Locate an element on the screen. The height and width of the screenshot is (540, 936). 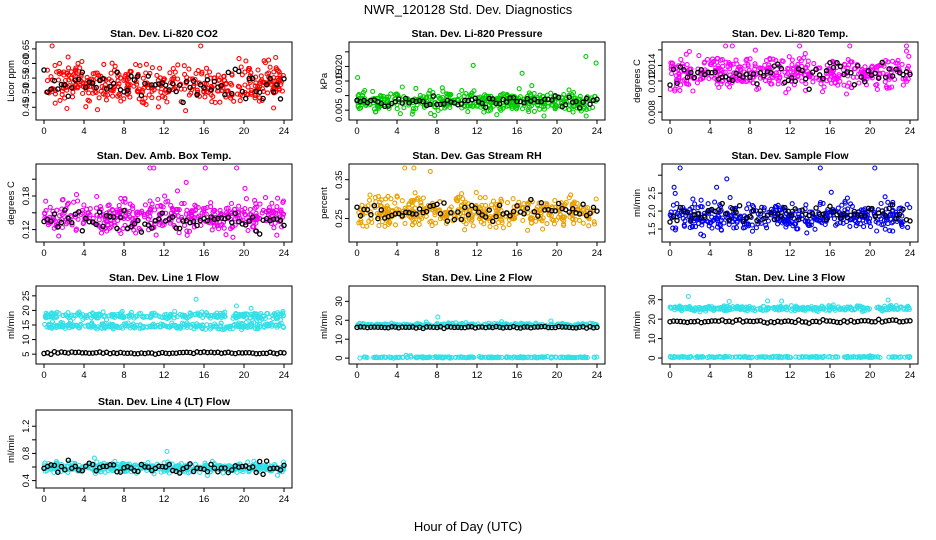
x-tick-label: 24 is located at coordinates (597, 131).